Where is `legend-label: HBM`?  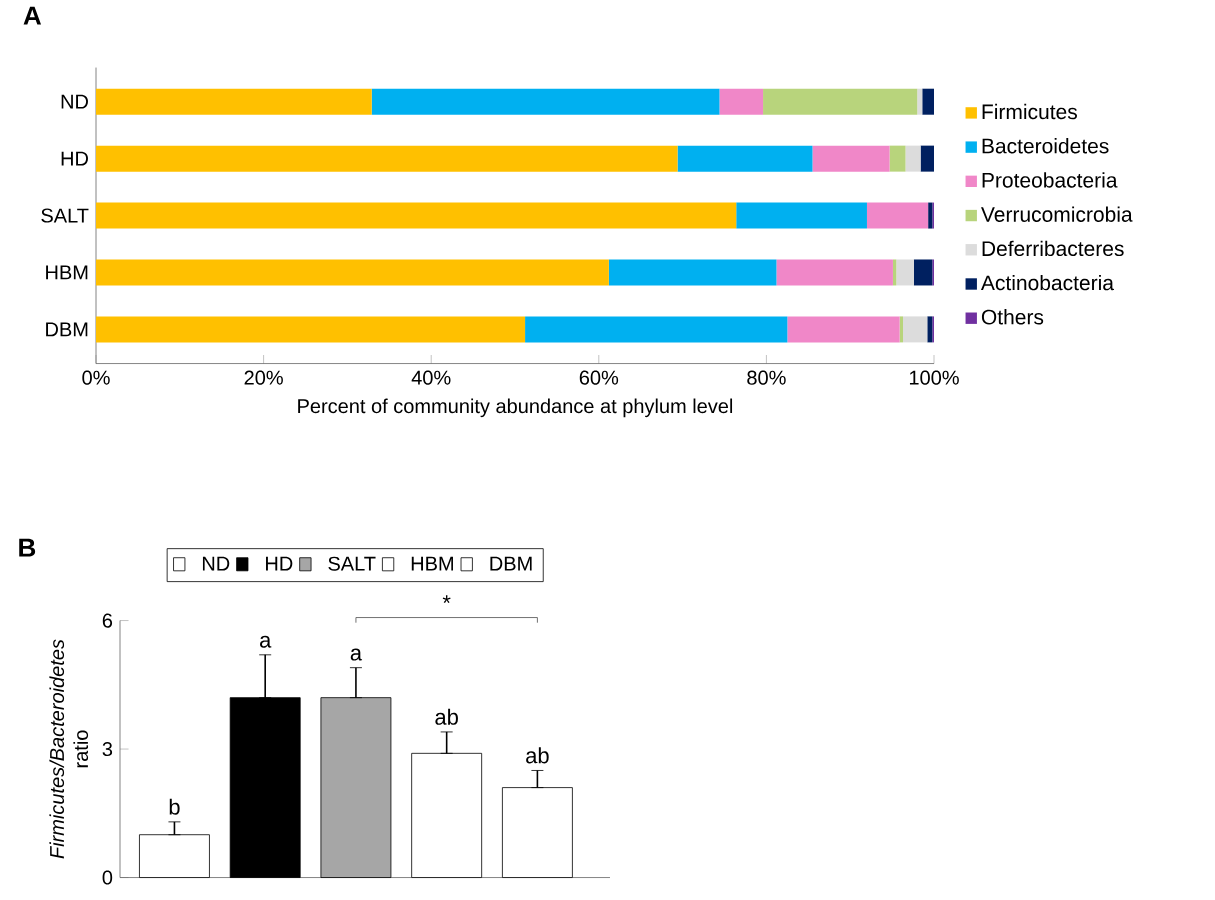 legend-label: HBM is located at coordinates (432, 563).